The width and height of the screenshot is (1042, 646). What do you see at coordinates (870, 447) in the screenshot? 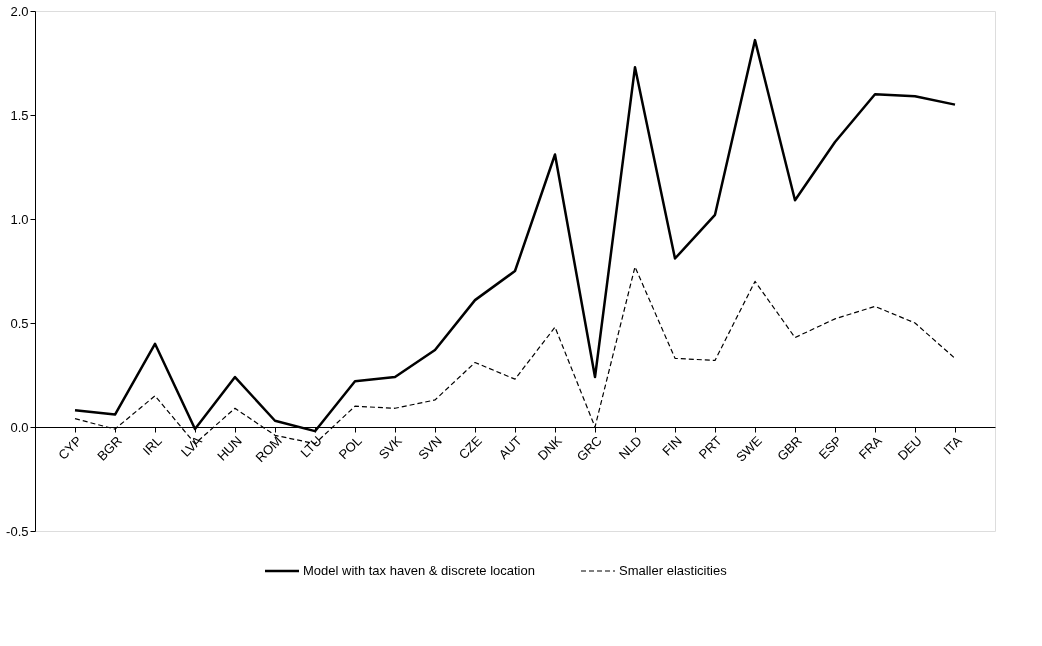
I see `x-tick-label: FRA` at bounding box center [870, 447].